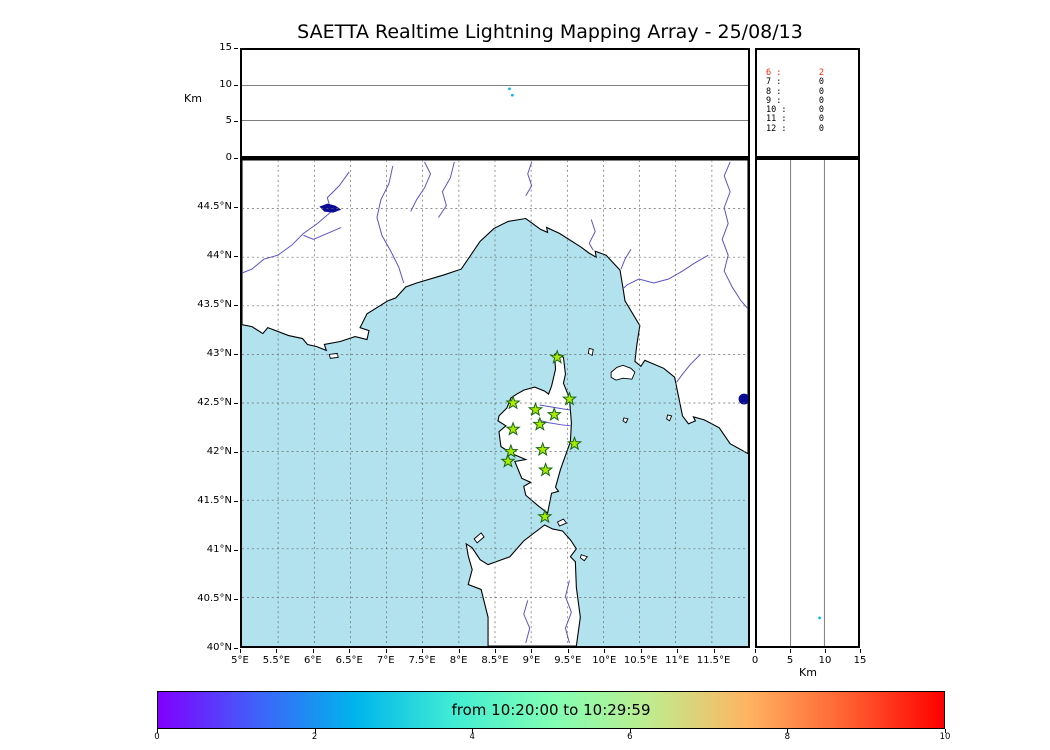  What do you see at coordinates (534, 433) in the screenshot?
I see `corsica-coastline` at bounding box center [534, 433].